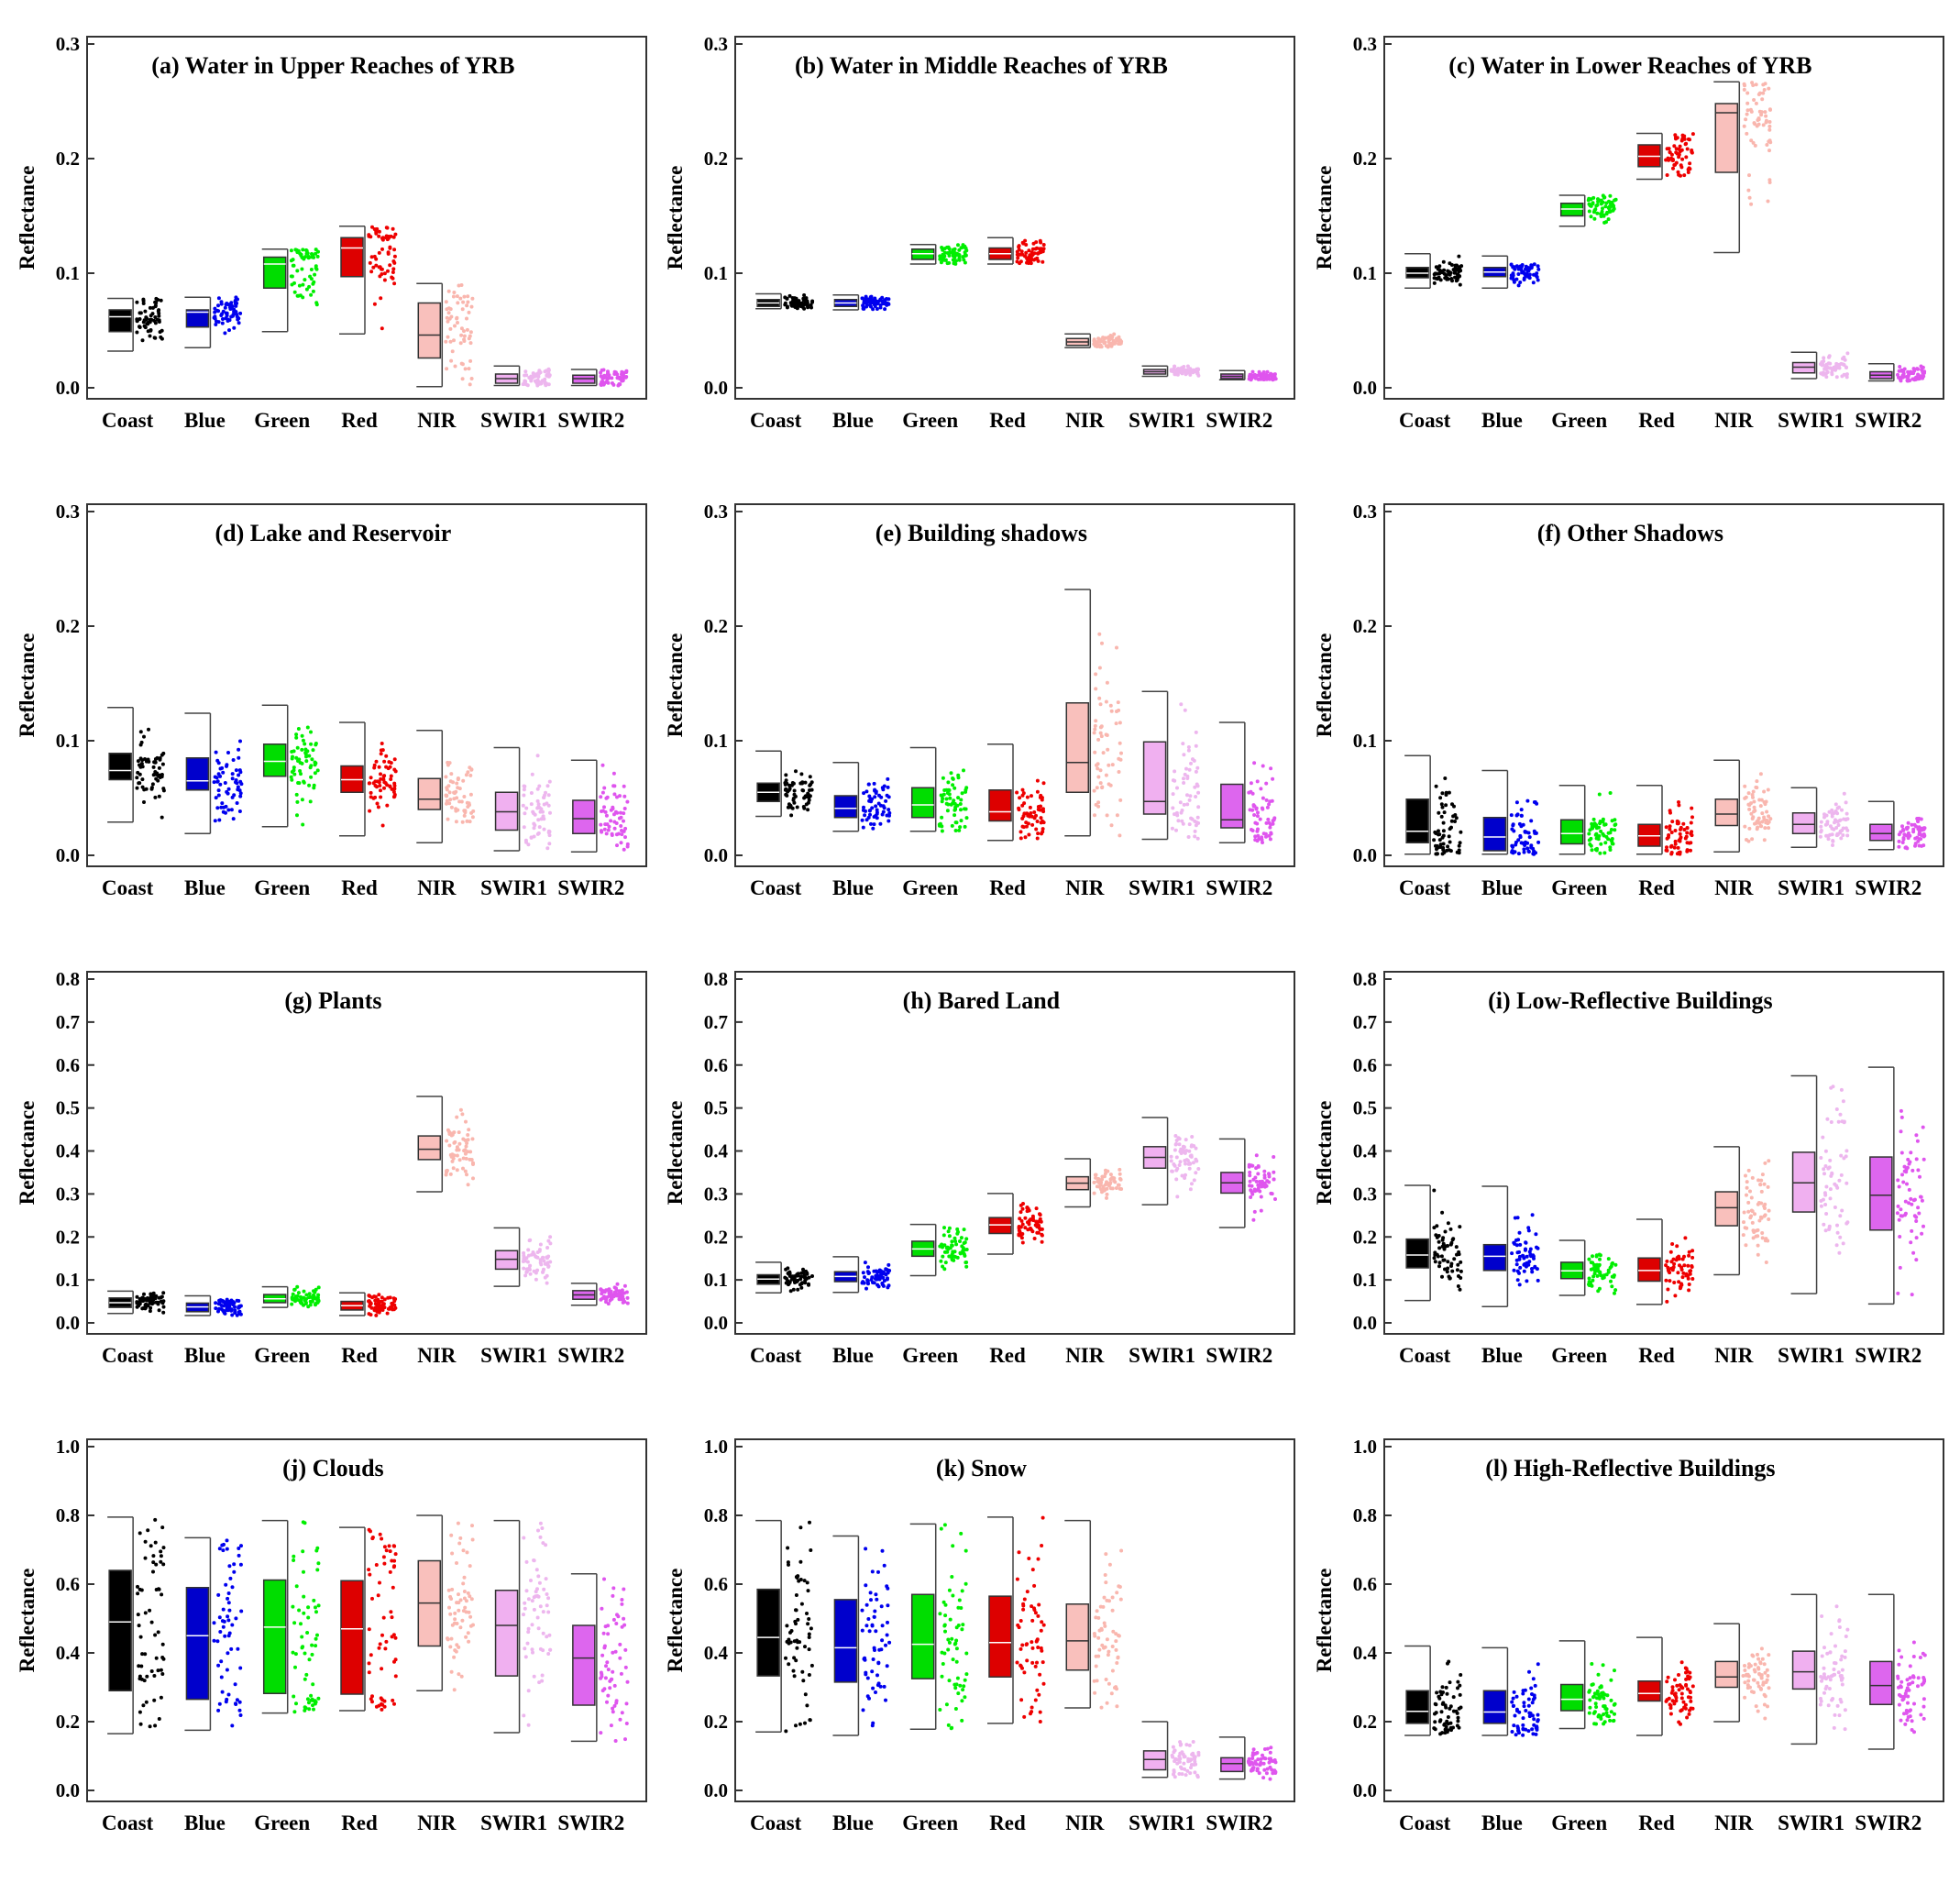 Image resolution: width=1960 pixels, height=1883 pixels. Describe the element at coordinates (28, 1621) in the screenshot. I see `y-axis-label: Reflectance` at that location.